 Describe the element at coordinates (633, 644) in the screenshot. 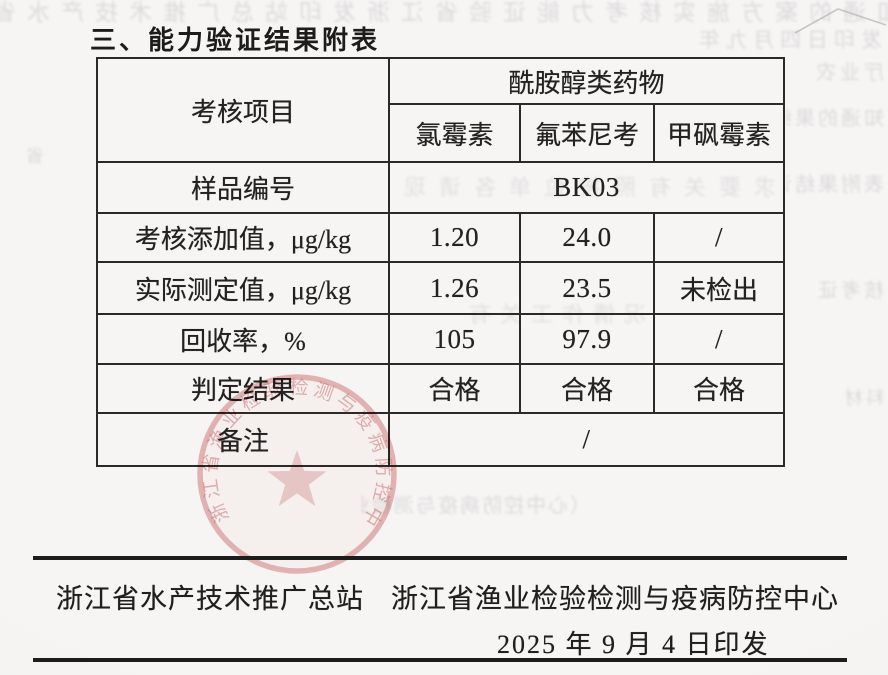

I see `issue-date: 2025 年 9 月 4 日印发` at that location.